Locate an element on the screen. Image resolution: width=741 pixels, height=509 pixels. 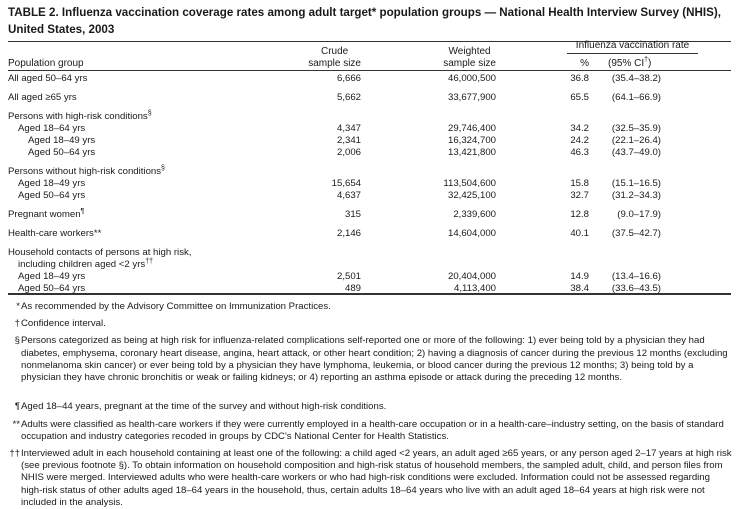
crude-sample-size: 2,006 is located at coordinates (348, 152).